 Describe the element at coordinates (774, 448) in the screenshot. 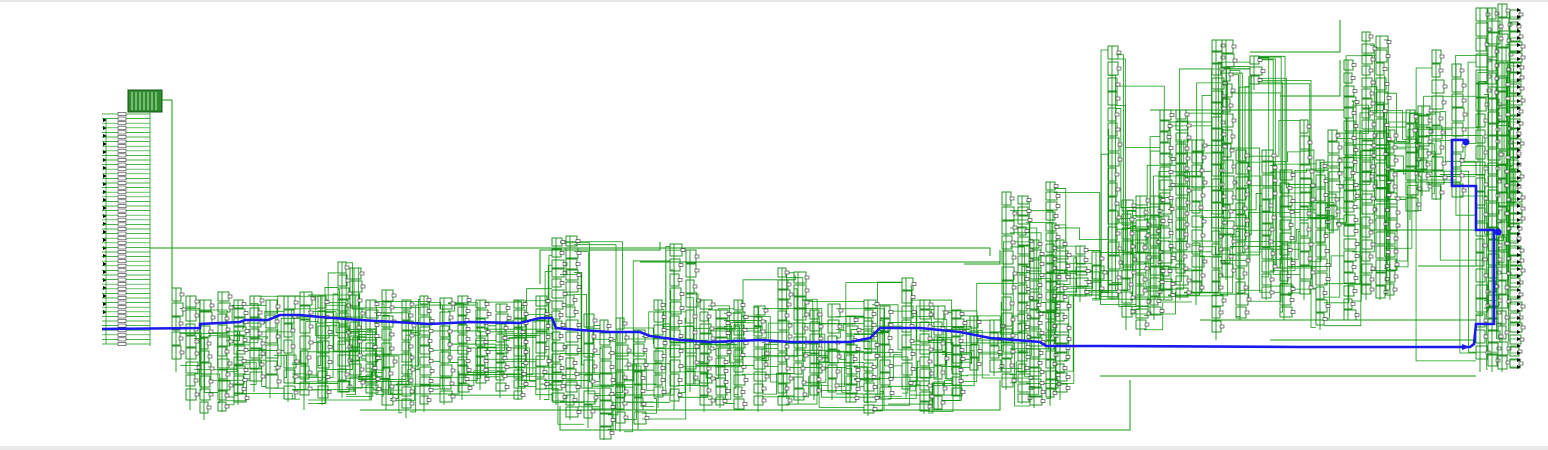

I see `horizontal-scrollbar-track` at that location.